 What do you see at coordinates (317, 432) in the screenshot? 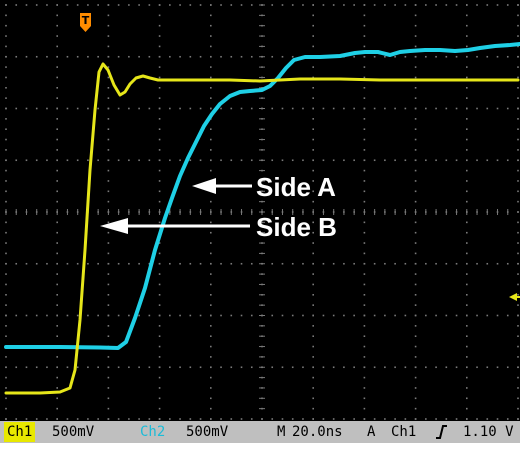
I see `timebase-value: 20.0ns` at bounding box center [317, 432].